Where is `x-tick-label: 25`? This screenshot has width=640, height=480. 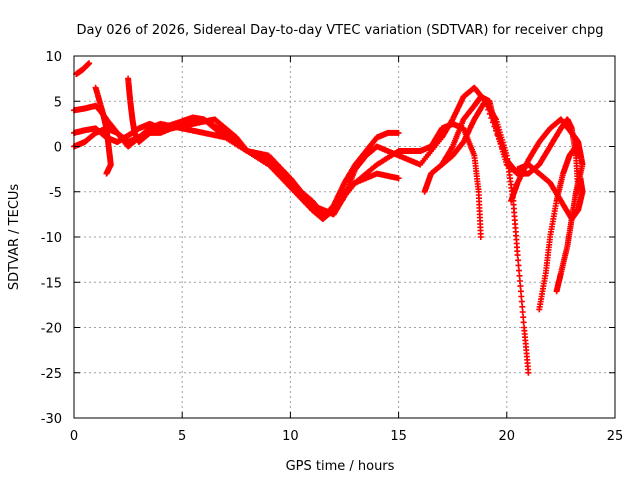 x-tick-label: 25 is located at coordinates (615, 436).